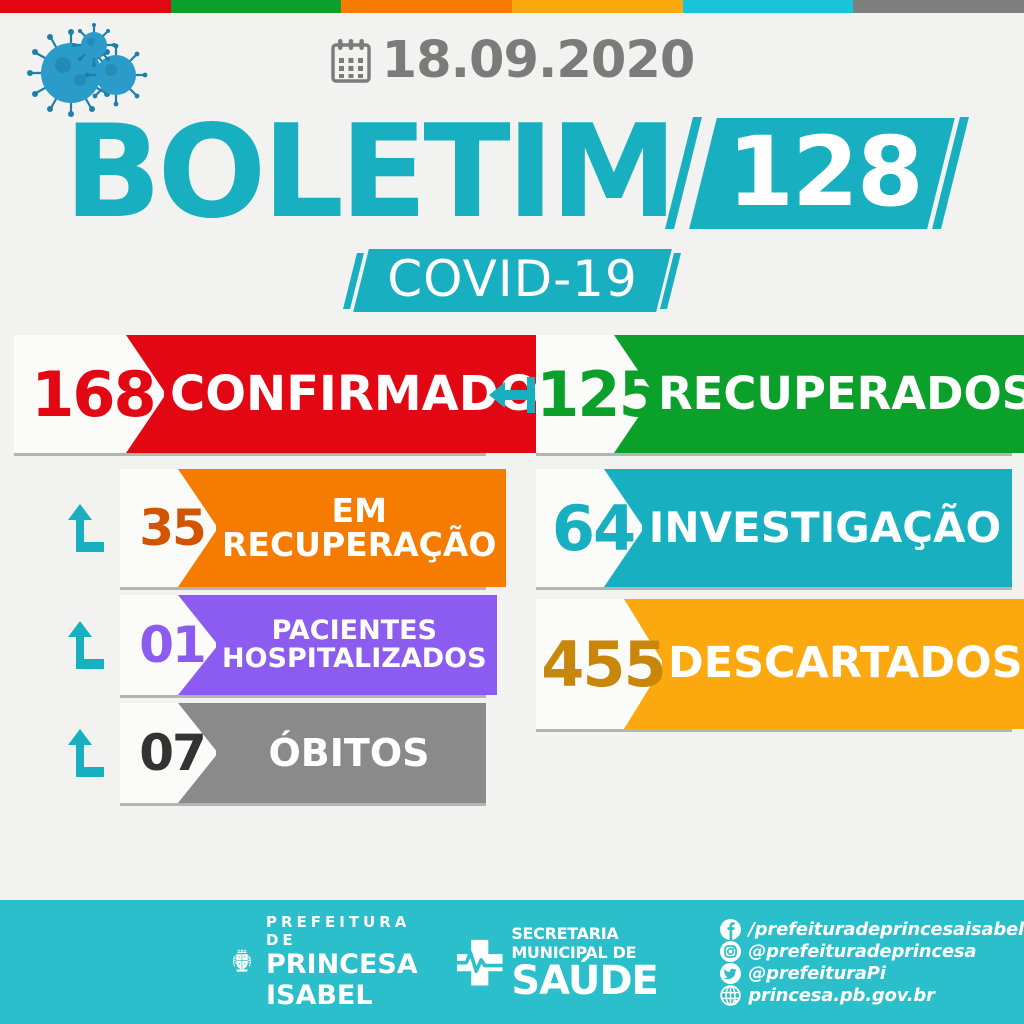  Describe the element at coordinates (173, 645) in the screenshot. I see `stat-value: 01` at that location.